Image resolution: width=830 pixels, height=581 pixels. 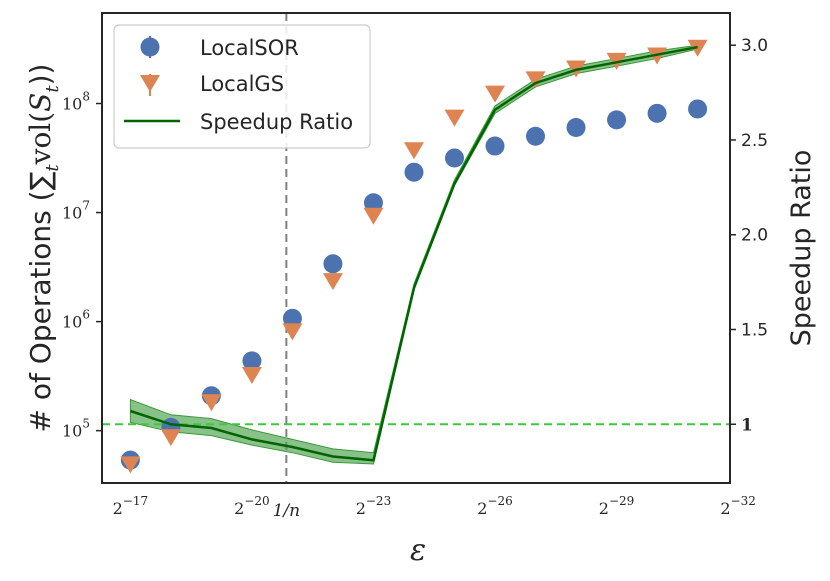 I want to click on y-left-tick-label: 10⁶, so click(x=76, y=320).